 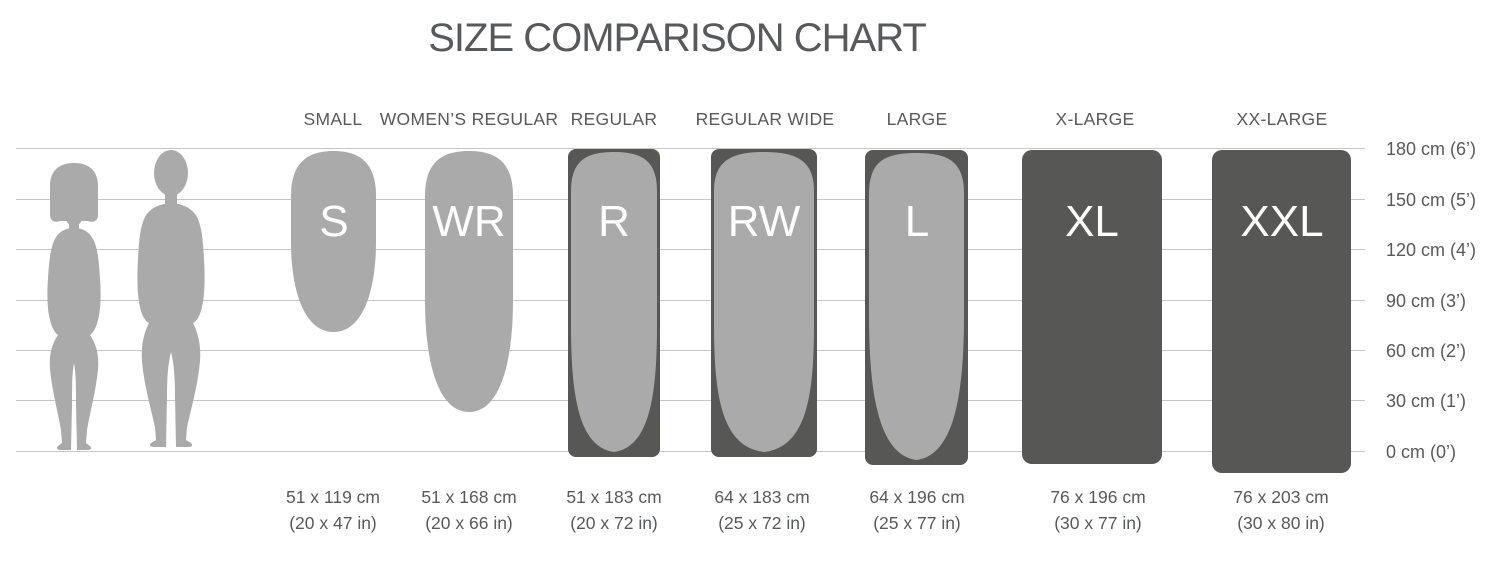 What do you see at coordinates (333, 497) in the screenshot?
I see `dims-cm: 51 x 119 cm` at bounding box center [333, 497].